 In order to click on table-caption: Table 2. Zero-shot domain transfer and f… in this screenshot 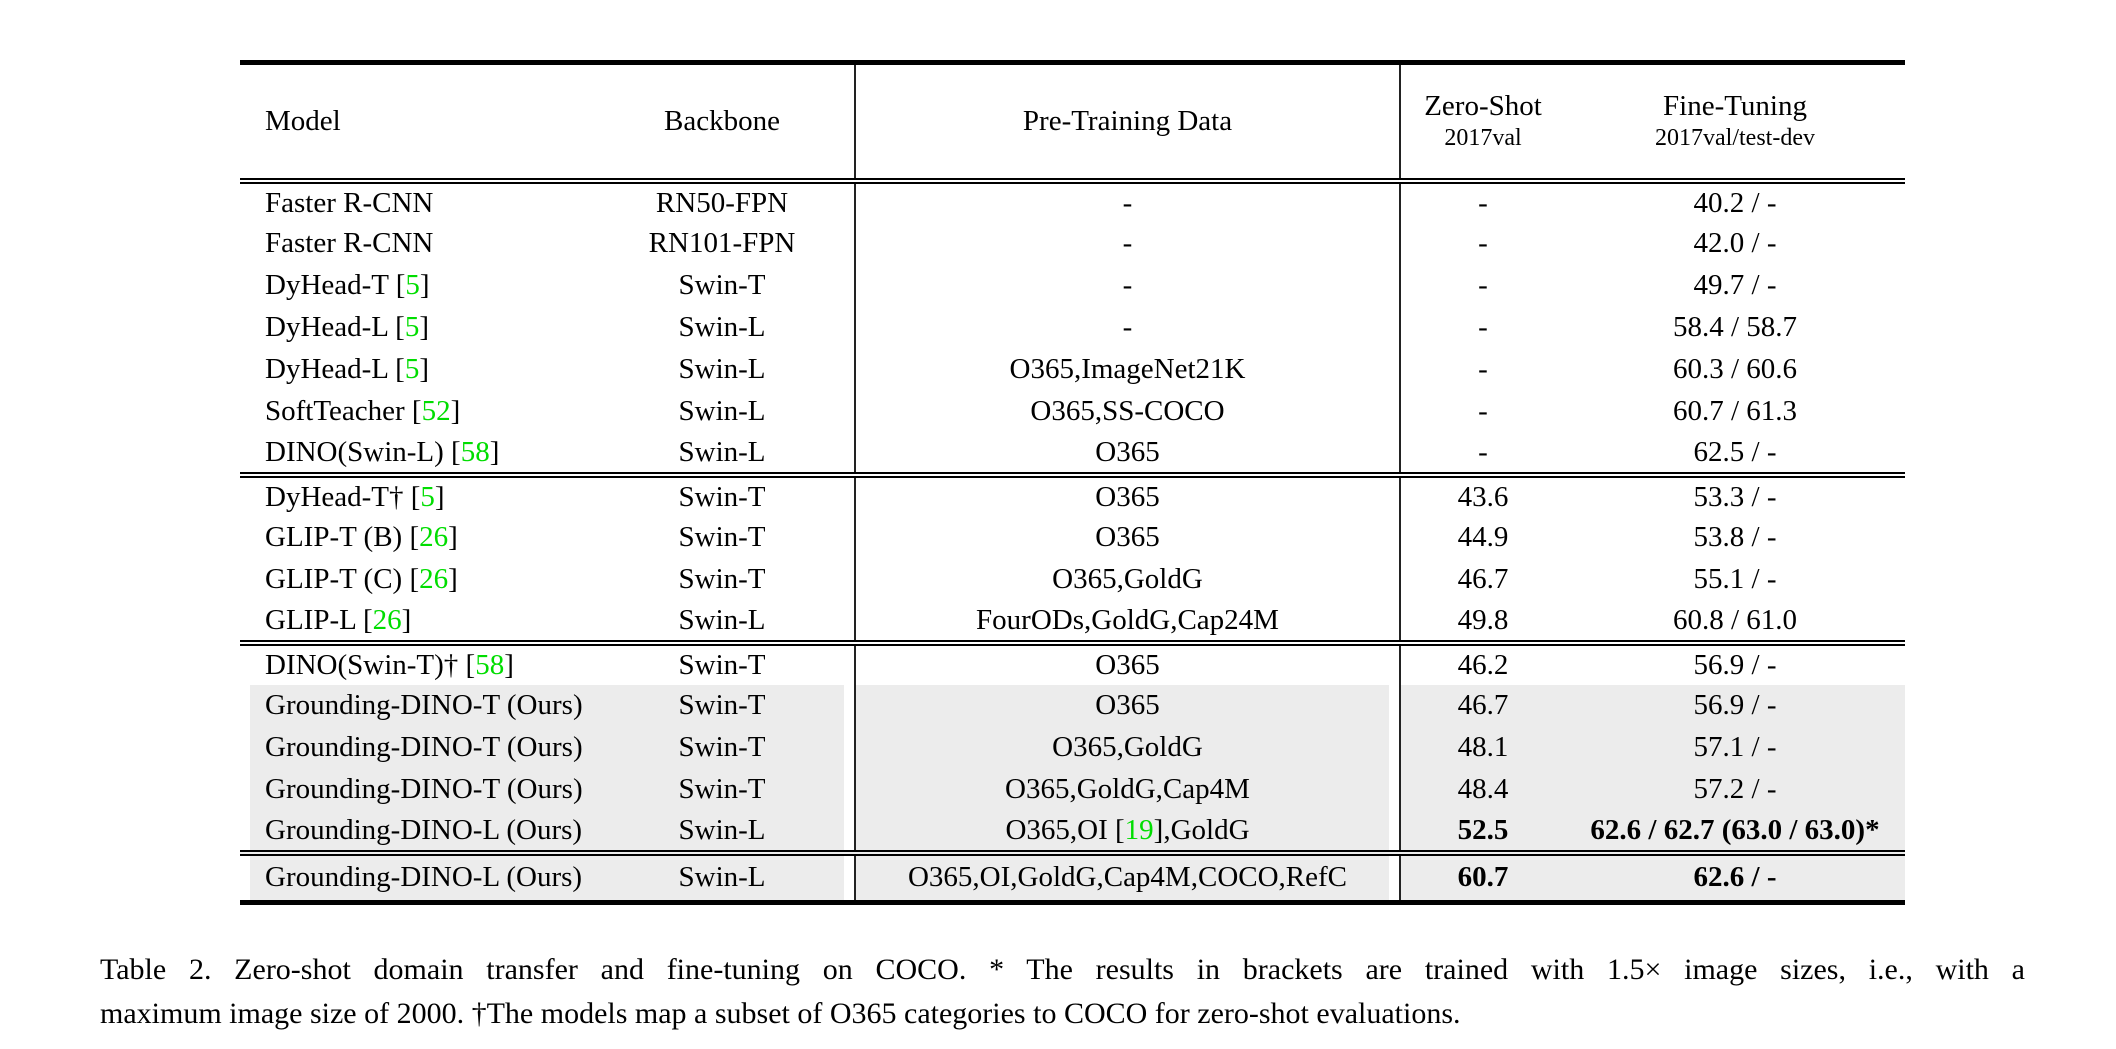, I will do `click(1062, 992)`.